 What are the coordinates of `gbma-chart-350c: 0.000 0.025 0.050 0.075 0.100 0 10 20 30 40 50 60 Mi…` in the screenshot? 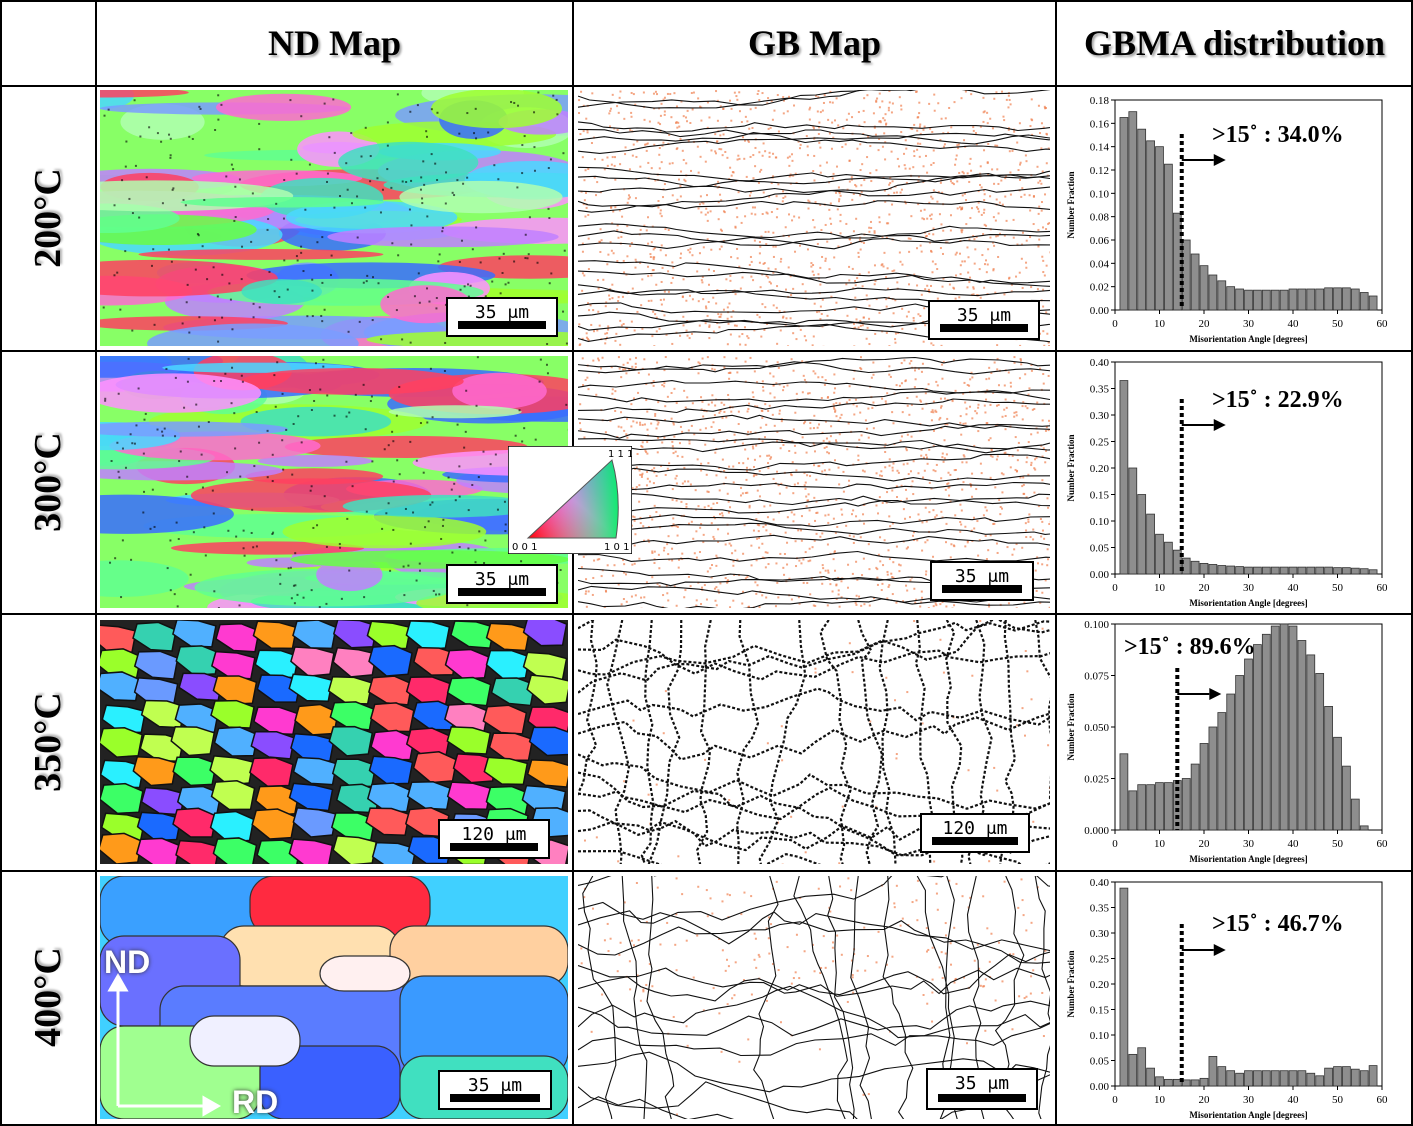 It's located at (1227, 741).